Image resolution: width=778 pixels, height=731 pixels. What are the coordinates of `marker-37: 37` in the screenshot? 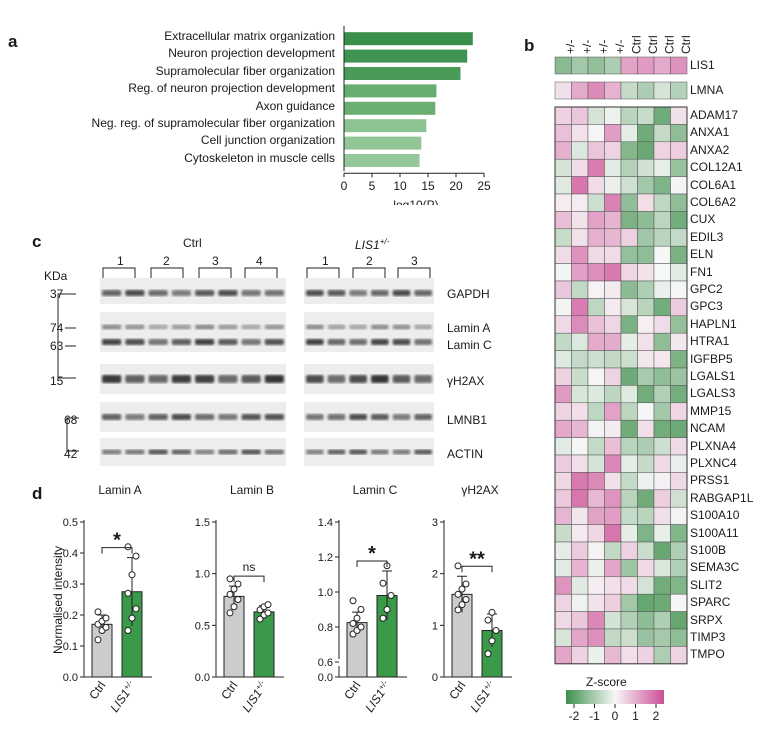 It's located at (57, 294).